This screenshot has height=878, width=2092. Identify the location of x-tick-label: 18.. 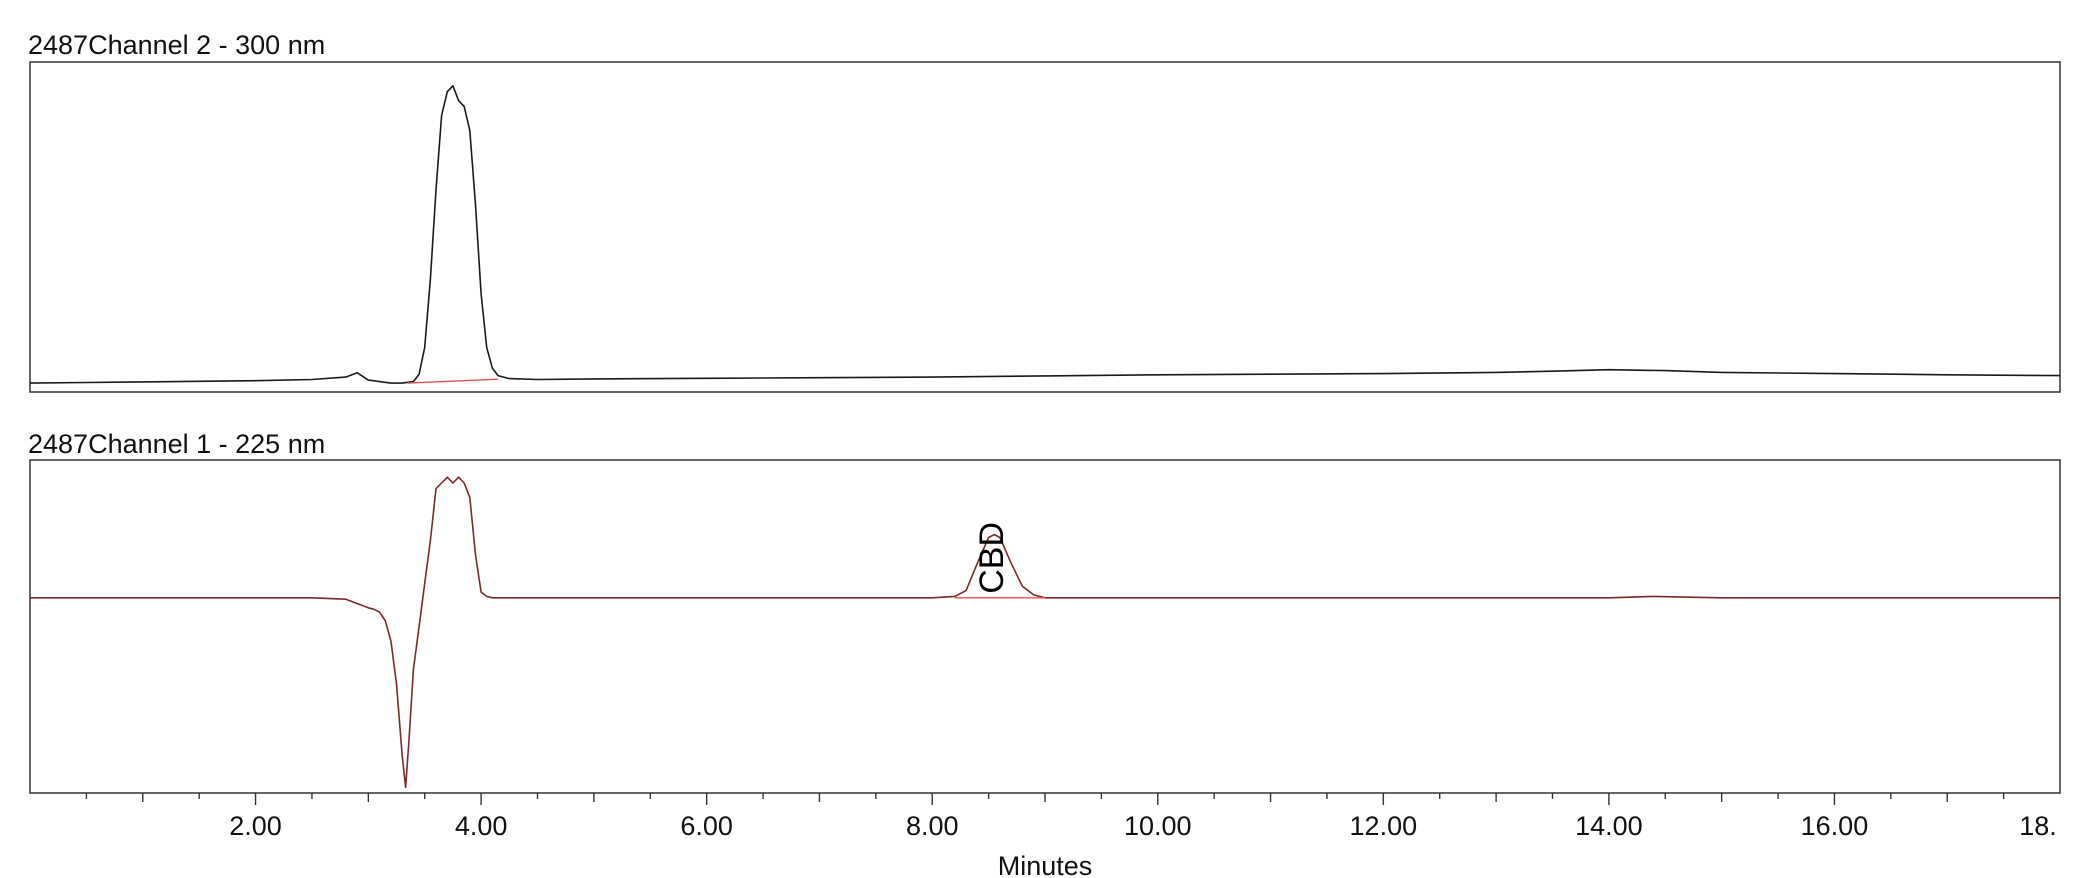
(2038, 826).